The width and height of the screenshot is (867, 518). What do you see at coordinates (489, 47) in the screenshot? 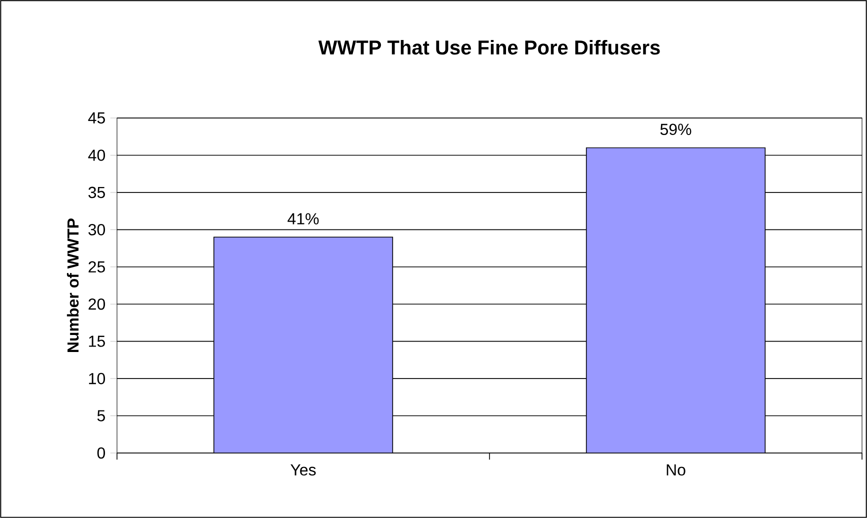
I see `chart-title: WWTP That Use Fine Pore Diffusers` at bounding box center [489, 47].